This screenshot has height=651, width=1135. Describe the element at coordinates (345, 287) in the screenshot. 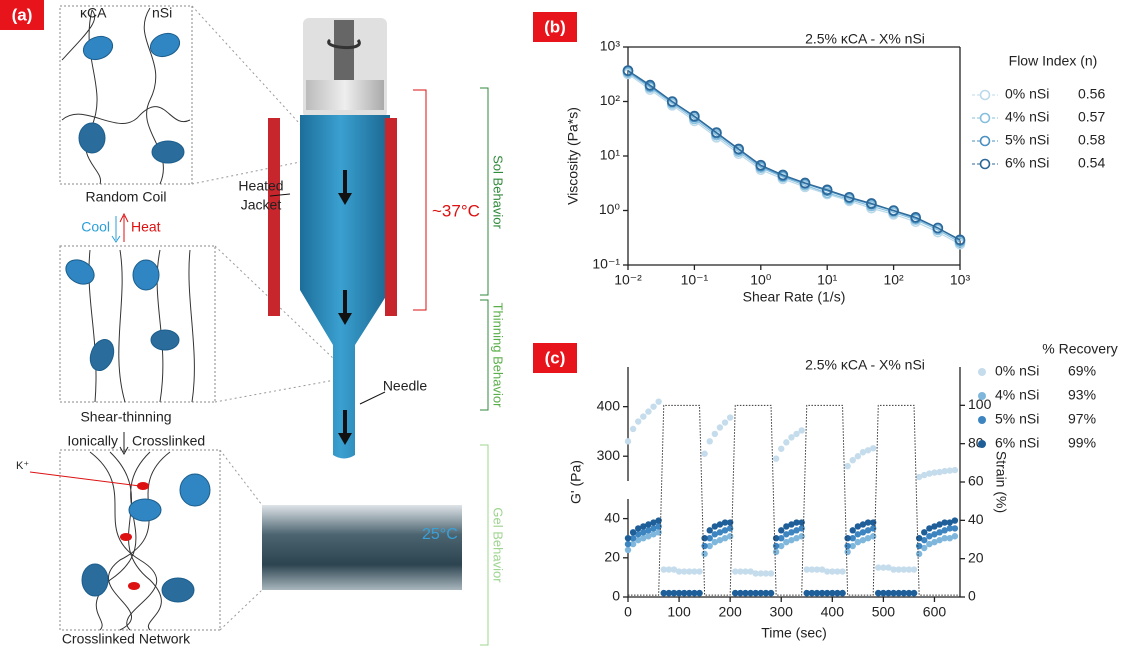

I see `syringe-body` at that location.